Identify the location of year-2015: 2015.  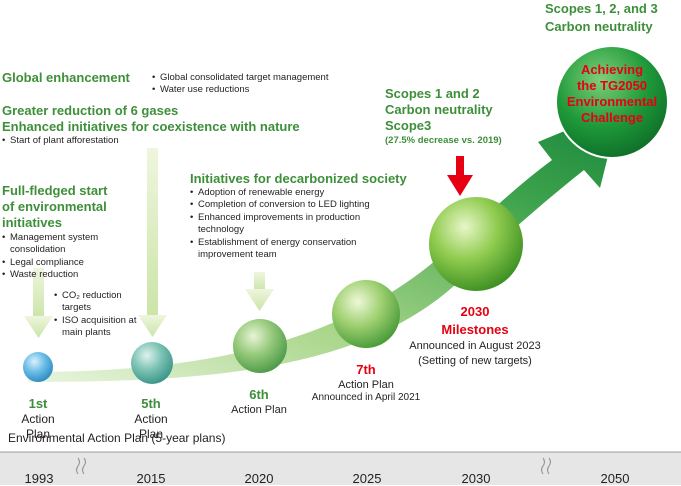
(151, 478).